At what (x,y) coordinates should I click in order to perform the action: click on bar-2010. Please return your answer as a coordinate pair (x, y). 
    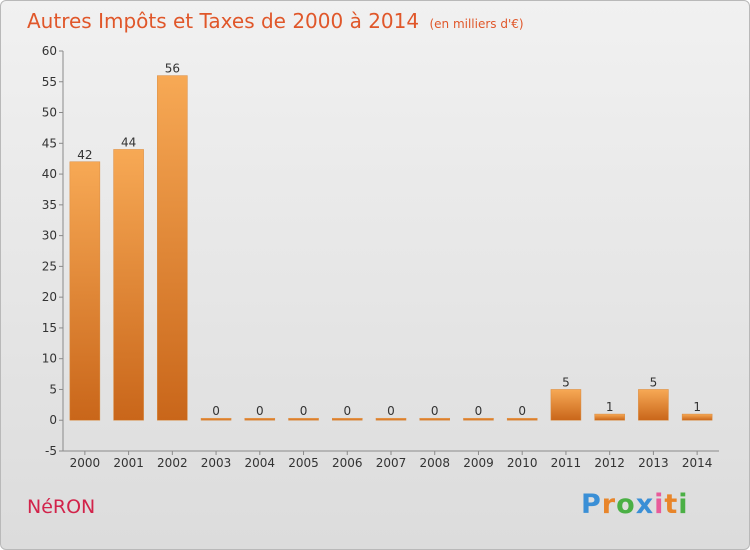
    Looking at the image, I should click on (522, 419).